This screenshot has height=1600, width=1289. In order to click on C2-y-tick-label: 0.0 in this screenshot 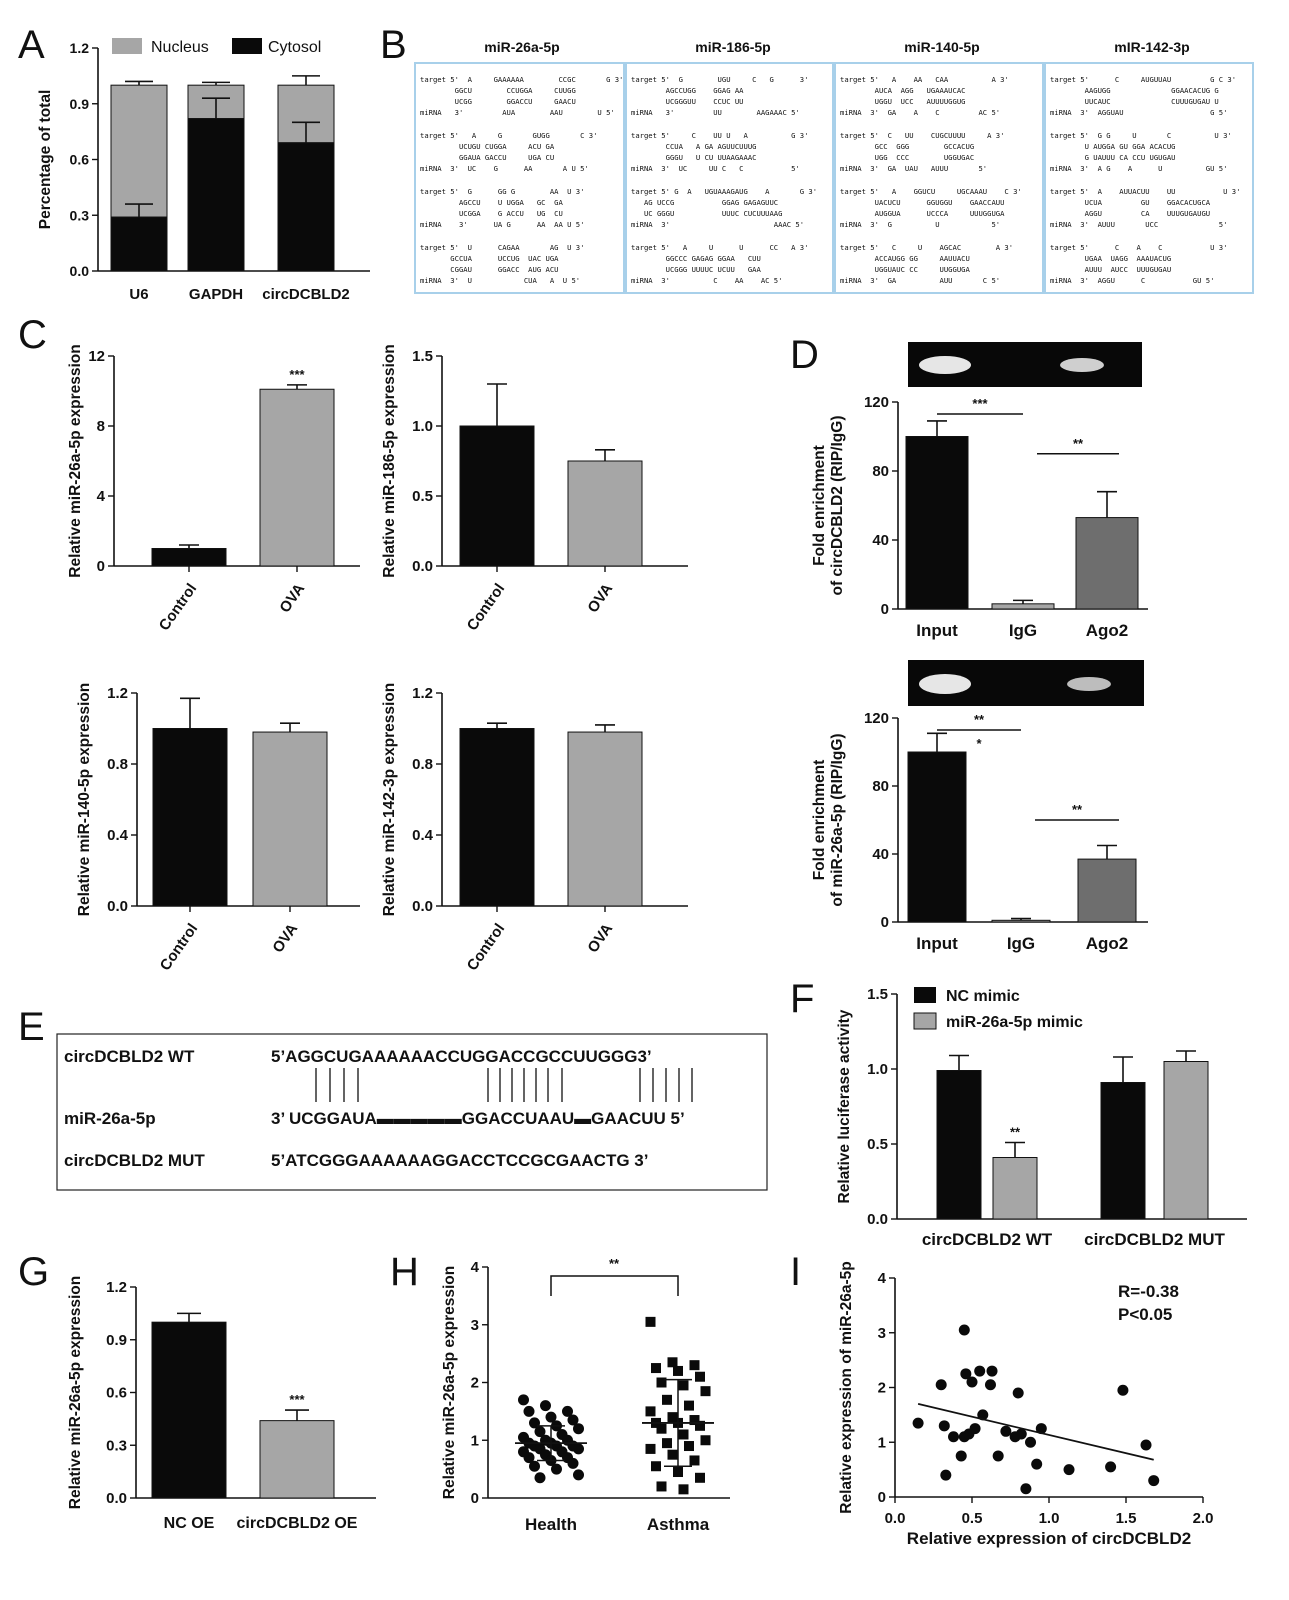, I will do `click(422, 566)`.